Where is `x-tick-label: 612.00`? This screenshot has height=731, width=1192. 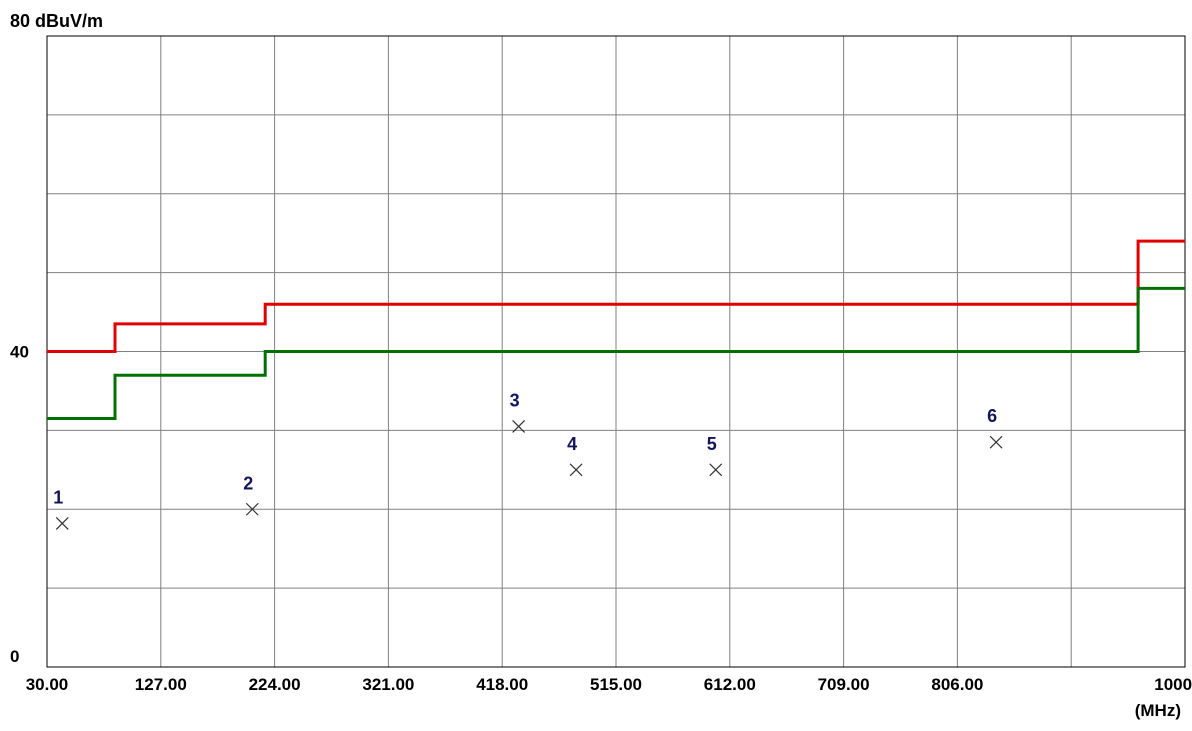 x-tick-label: 612.00 is located at coordinates (730, 684).